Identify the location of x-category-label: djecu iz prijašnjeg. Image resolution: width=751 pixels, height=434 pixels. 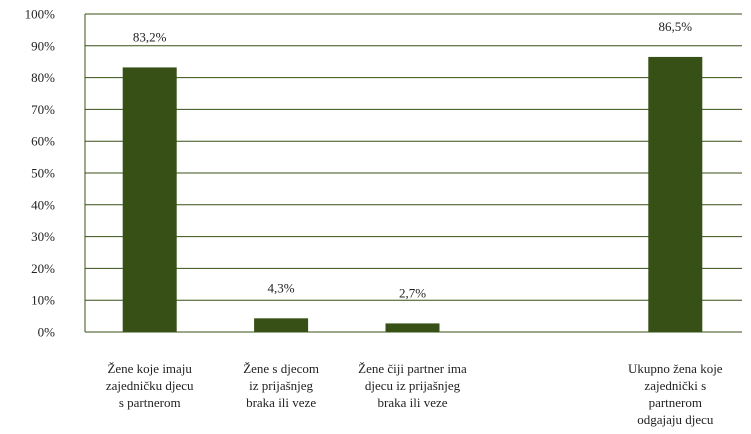
(413, 385).